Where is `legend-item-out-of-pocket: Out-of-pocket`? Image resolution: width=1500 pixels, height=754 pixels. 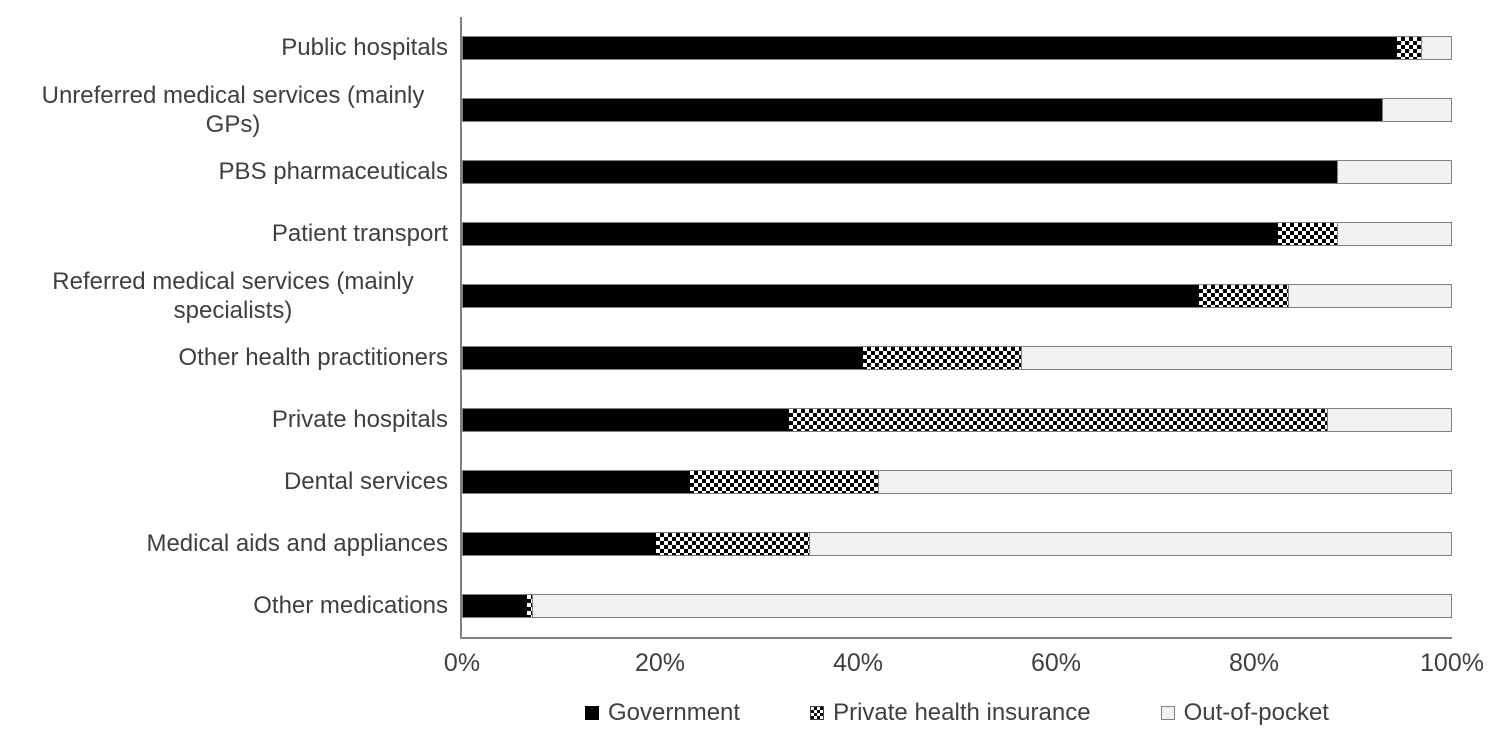
legend-item-out-of-pocket: Out-of-pocket is located at coordinates (1244, 713).